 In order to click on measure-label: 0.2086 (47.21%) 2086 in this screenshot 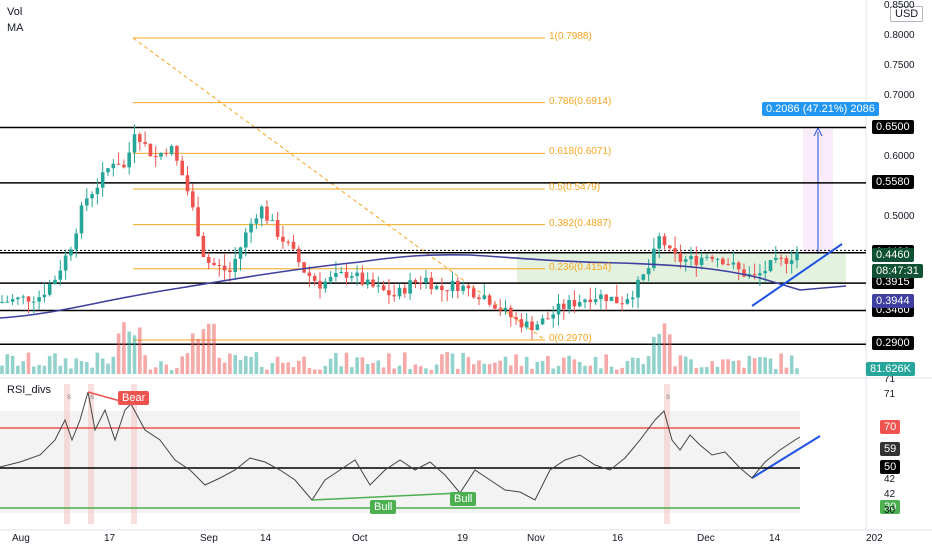, I will do `click(820, 109)`.